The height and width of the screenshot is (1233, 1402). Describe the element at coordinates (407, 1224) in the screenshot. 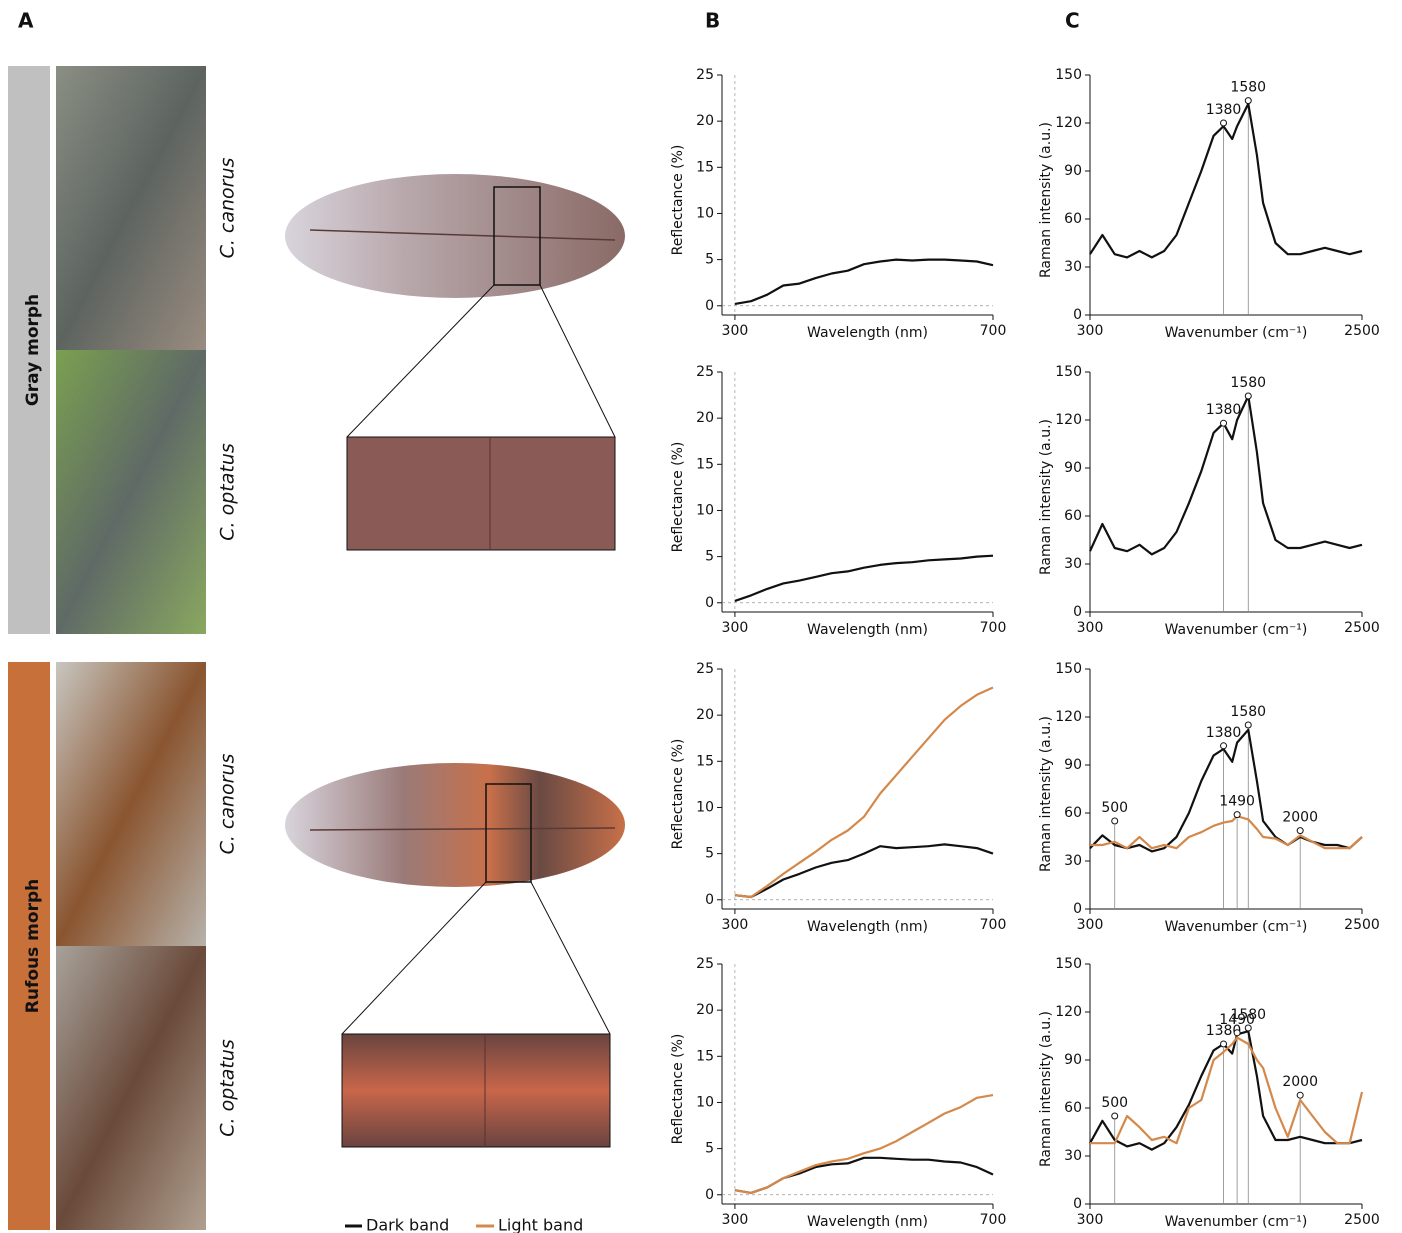

I see `legend-label: Dark band` at that location.